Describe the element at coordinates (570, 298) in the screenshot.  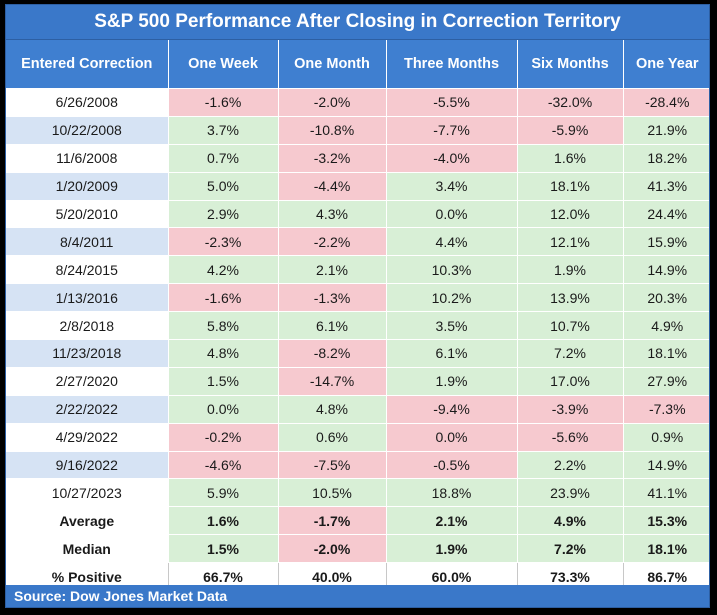
I see `return-cell: 13.9%` at that location.